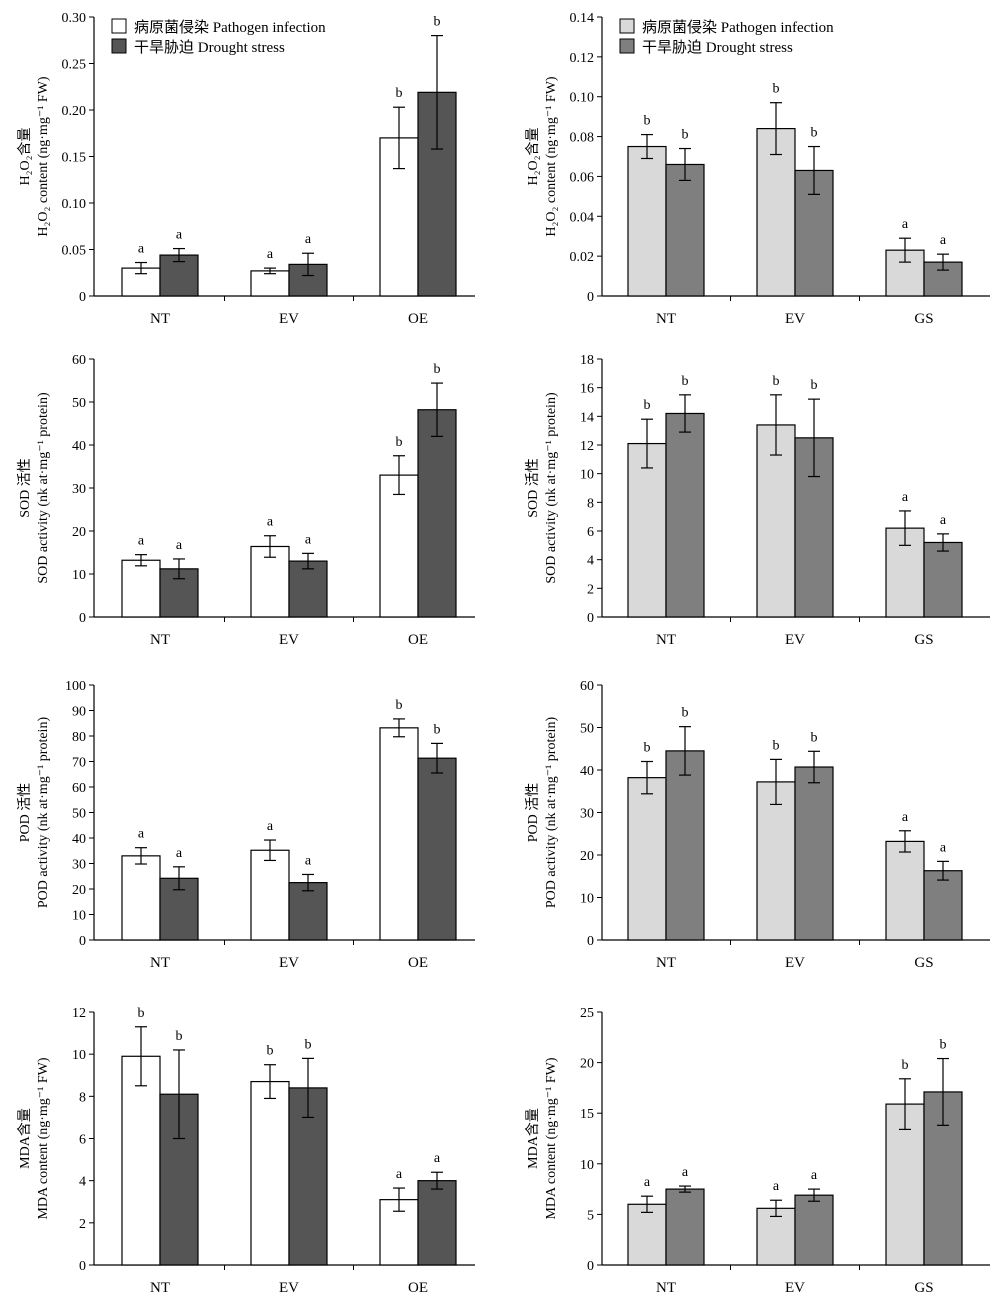  Describe the element at coordinates (738, 27) in the screenshot. I see `legend-label: 病原菌侵染 Pathogen infection` at that location.